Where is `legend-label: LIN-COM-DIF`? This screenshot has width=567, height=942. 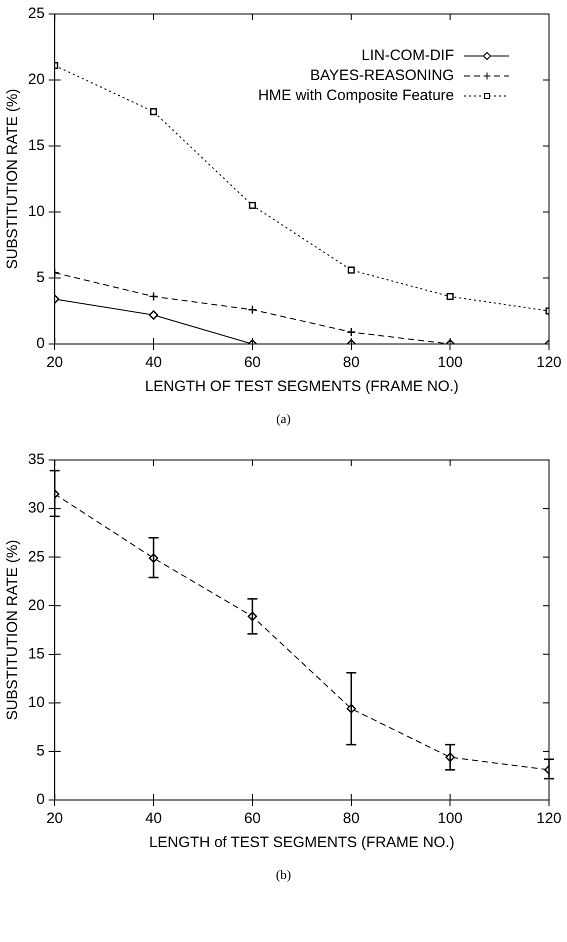
legend-label: LIN-COM-DIF is located at coordinates (408, 55).